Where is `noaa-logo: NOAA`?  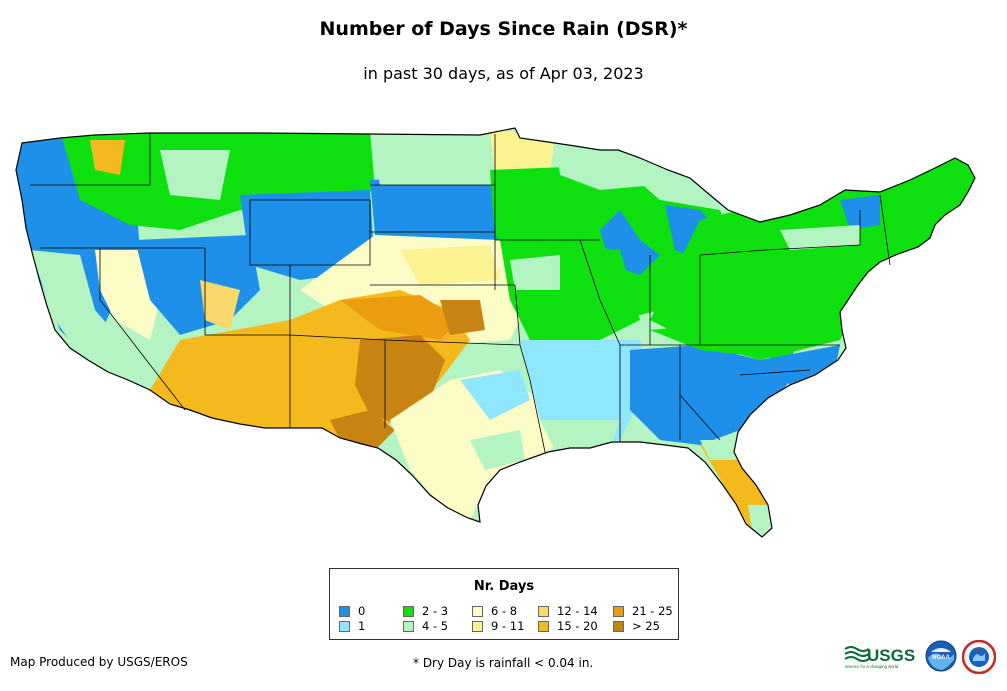
noaa-logo: NOAA is located at coordinates (941, 656).